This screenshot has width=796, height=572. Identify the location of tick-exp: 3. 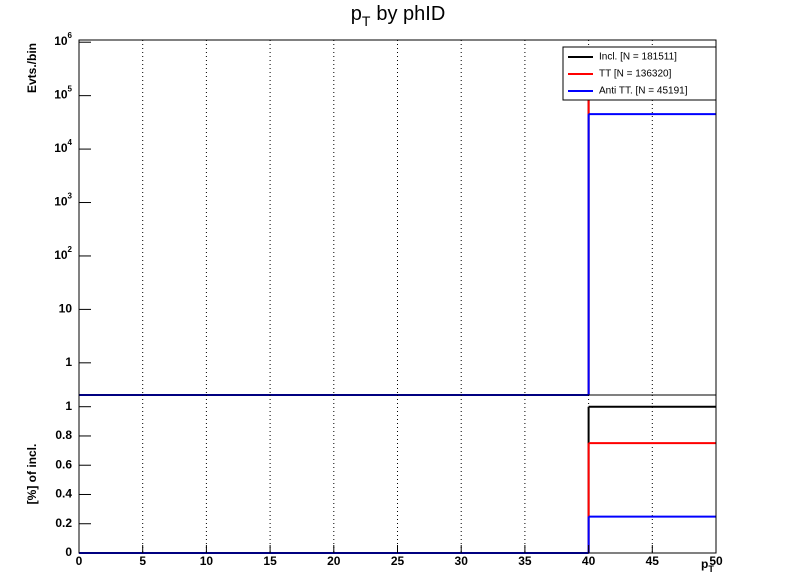
(70, 196).